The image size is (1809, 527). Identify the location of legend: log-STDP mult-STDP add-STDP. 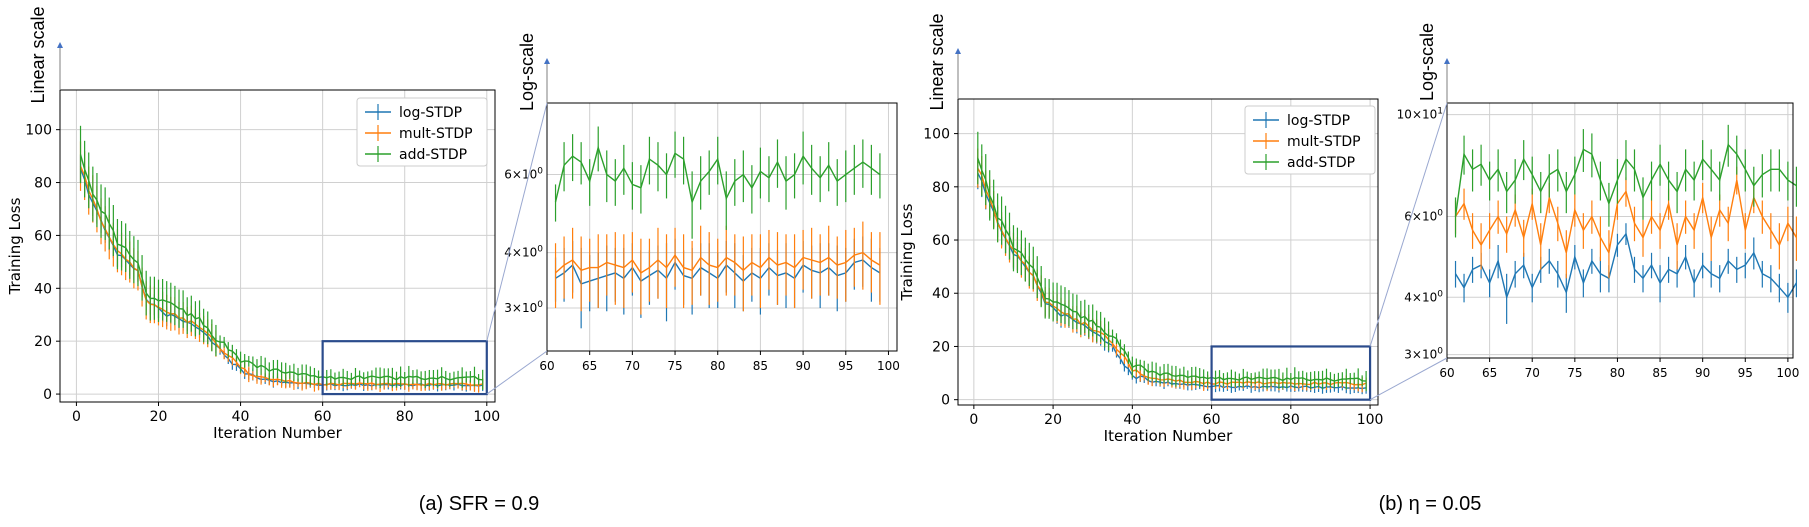
(422, 132).